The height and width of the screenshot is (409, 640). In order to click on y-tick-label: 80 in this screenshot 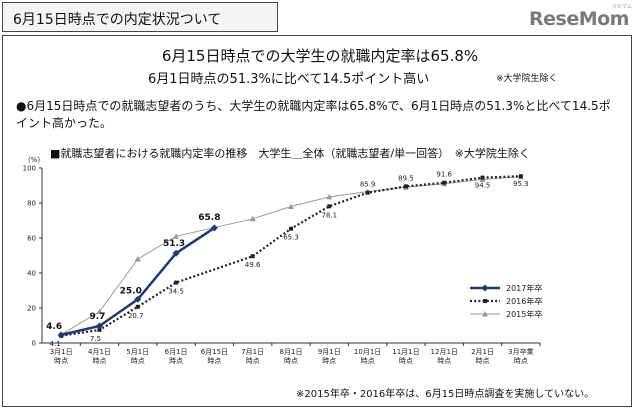, I will do `click(31, 204)`.